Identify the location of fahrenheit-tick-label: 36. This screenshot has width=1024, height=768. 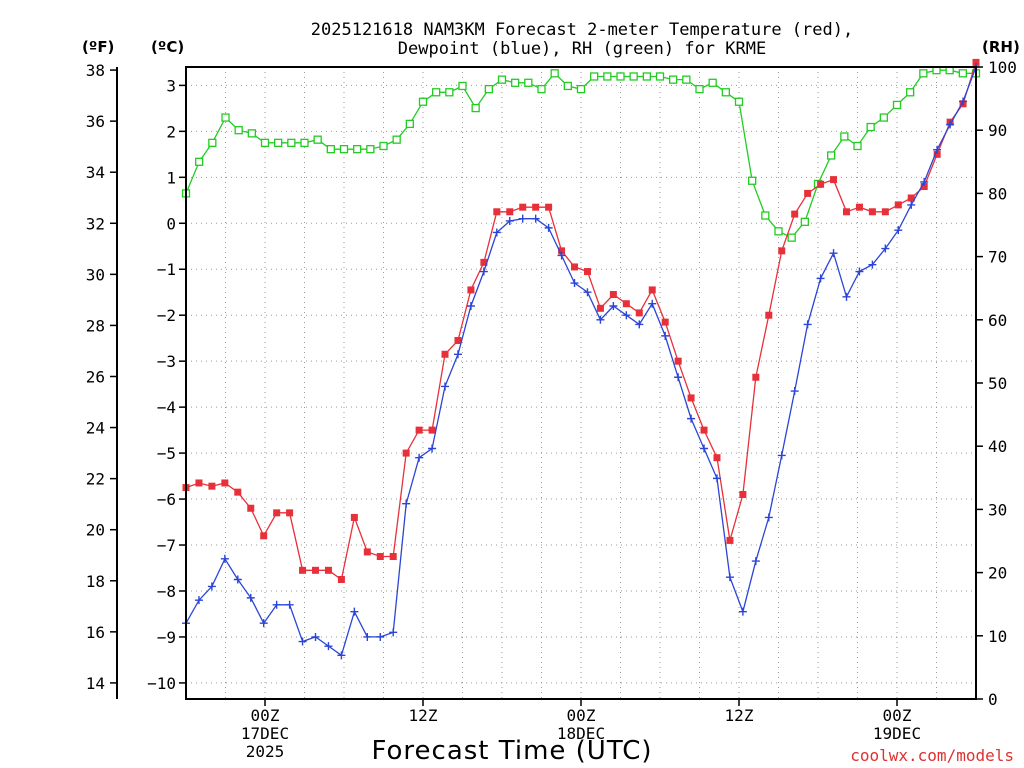
(95, 121).